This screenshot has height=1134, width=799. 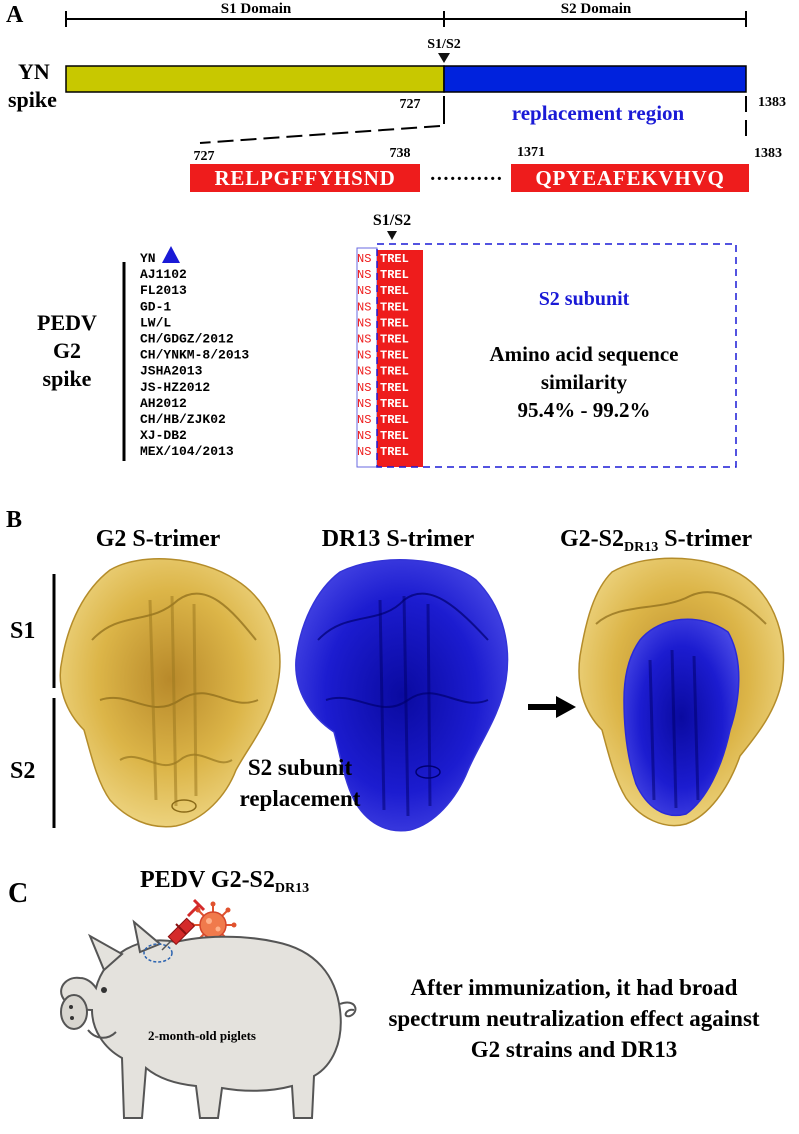 What do you see at coordinates (573, 1018) in the screenshot?
I see `result-line2: spectrum neutralization effect against` at bounding box center [573, 1018].